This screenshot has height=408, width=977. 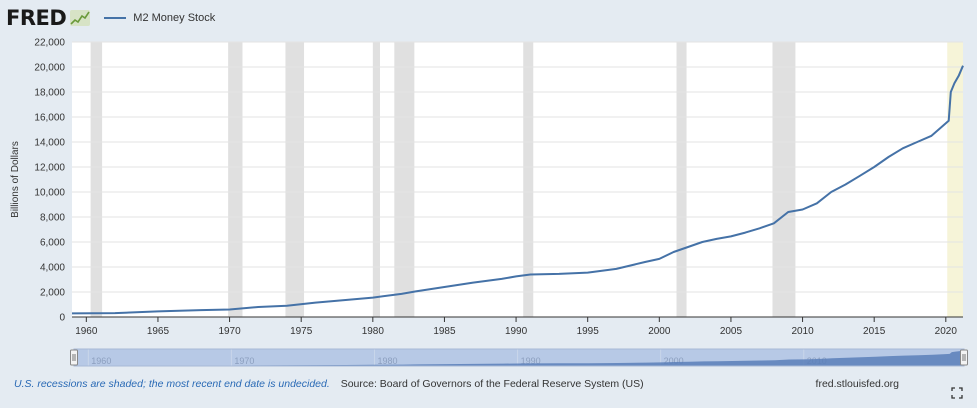 What do you see at coordinates (964, 357) in the screenshot?
I see `navigator-handle-right` at bounding box center [964, 357].